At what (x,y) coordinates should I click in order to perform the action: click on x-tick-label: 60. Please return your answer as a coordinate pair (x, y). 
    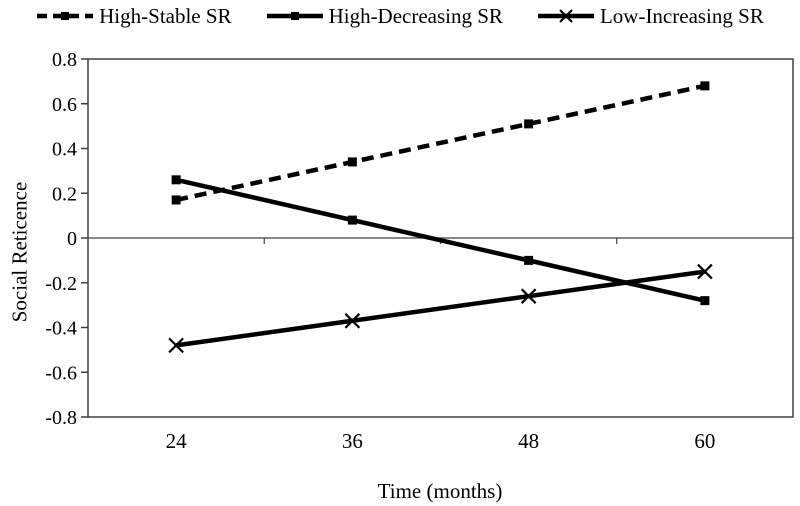
    Looking at the image, I should click on (704, 441).